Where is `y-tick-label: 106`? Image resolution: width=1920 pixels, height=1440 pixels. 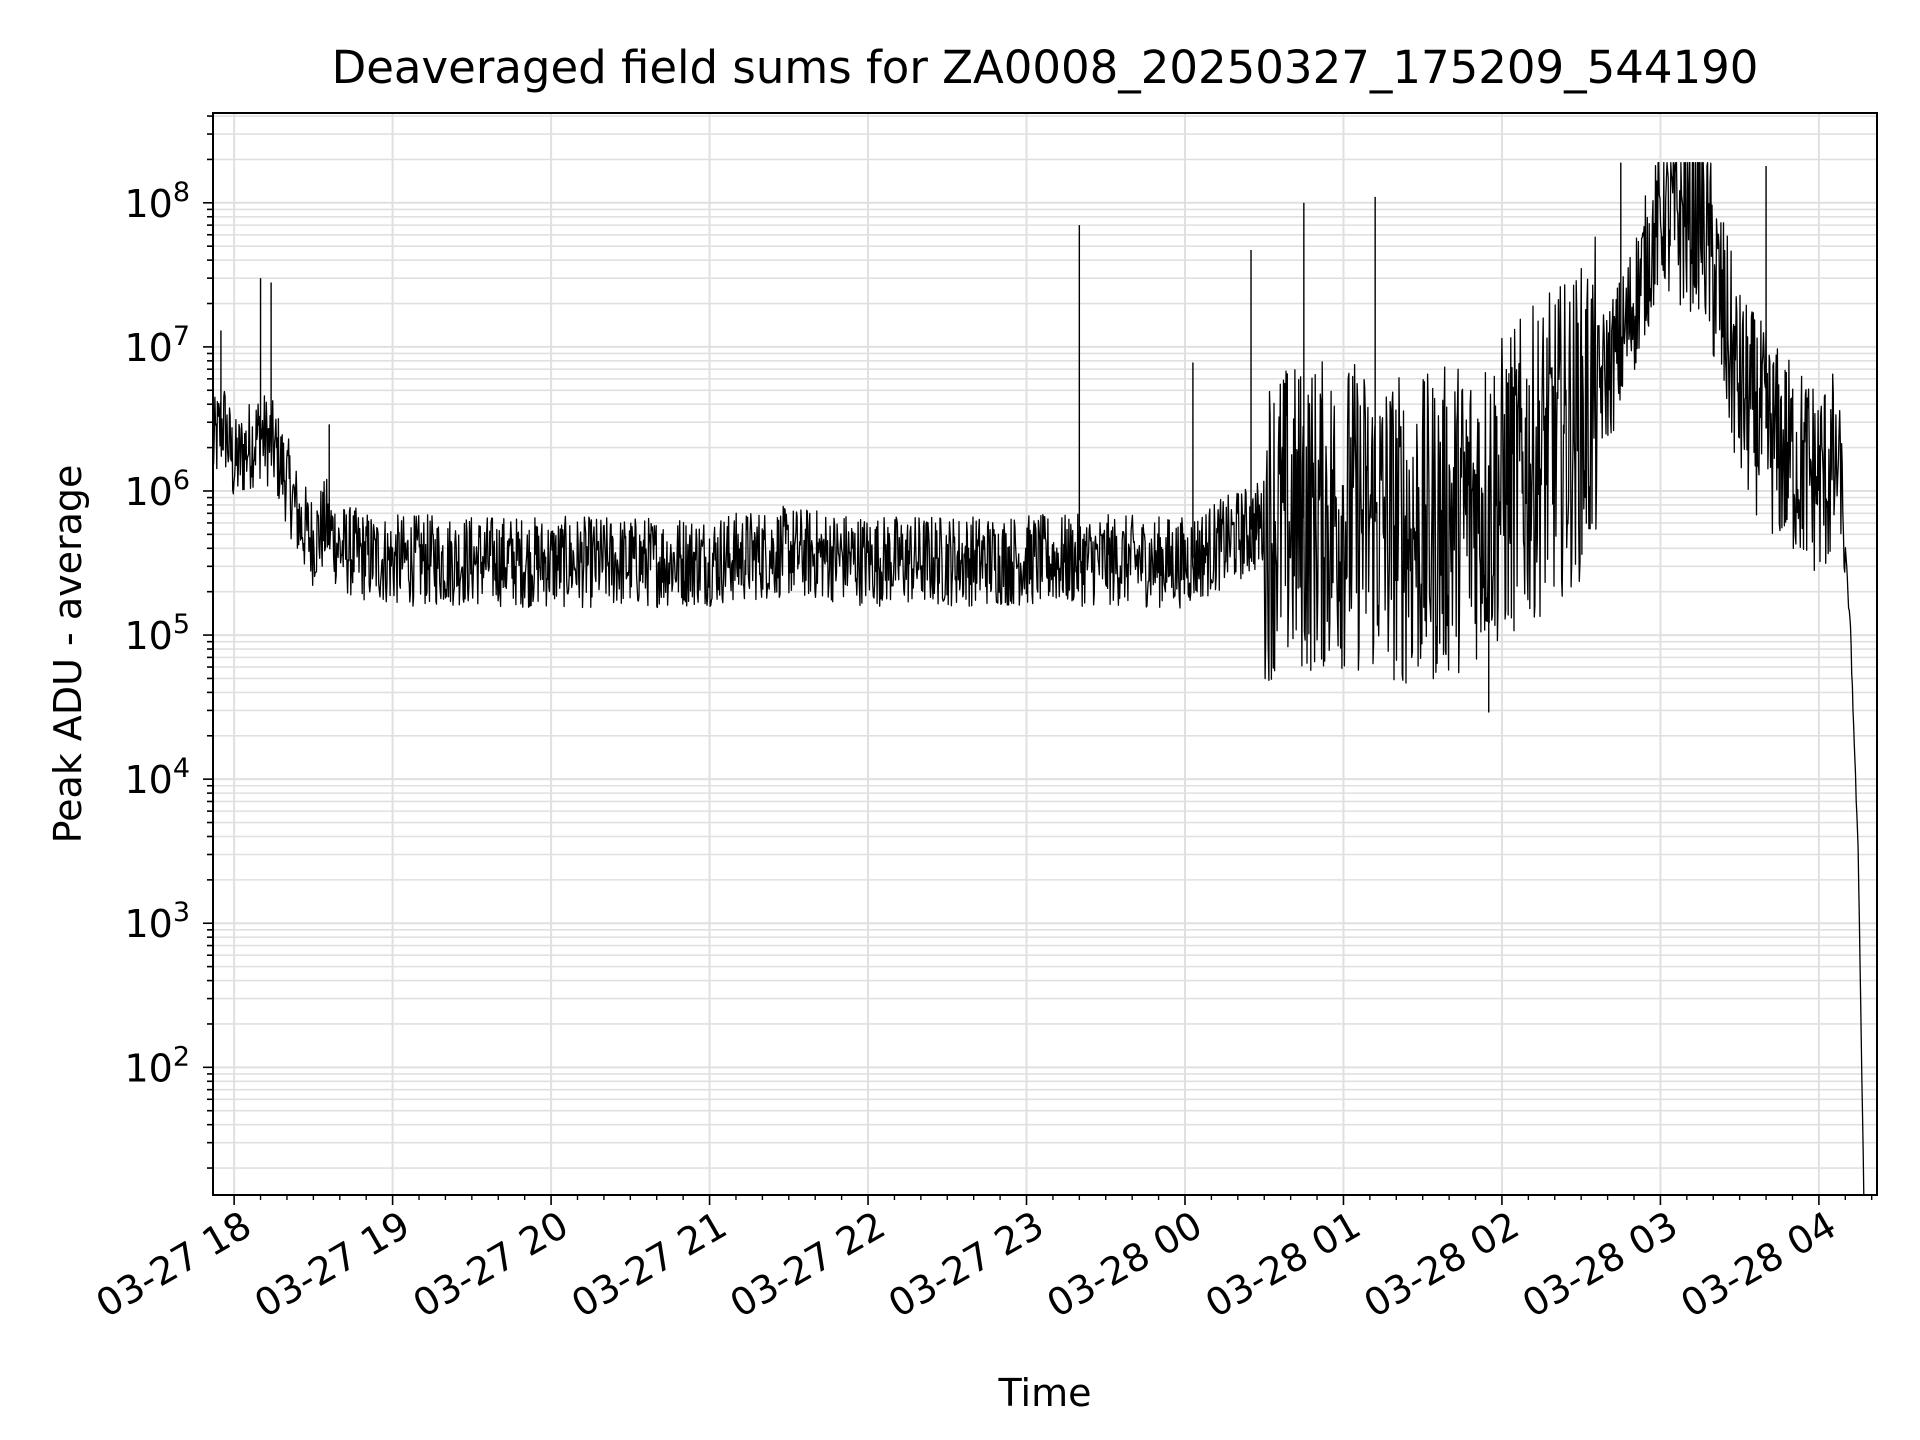 y-tick-label: 106 is located at coordinates (157, 489).